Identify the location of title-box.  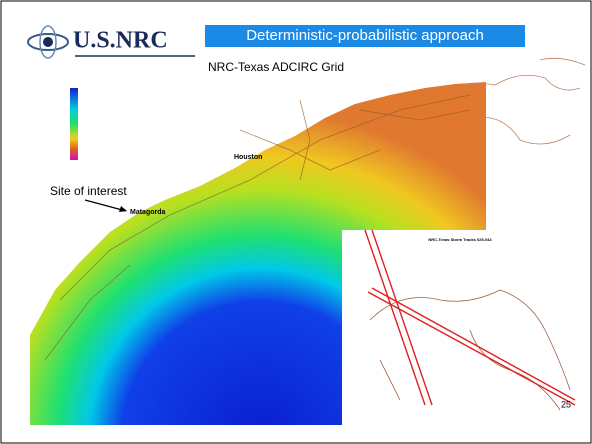
(365, 36).